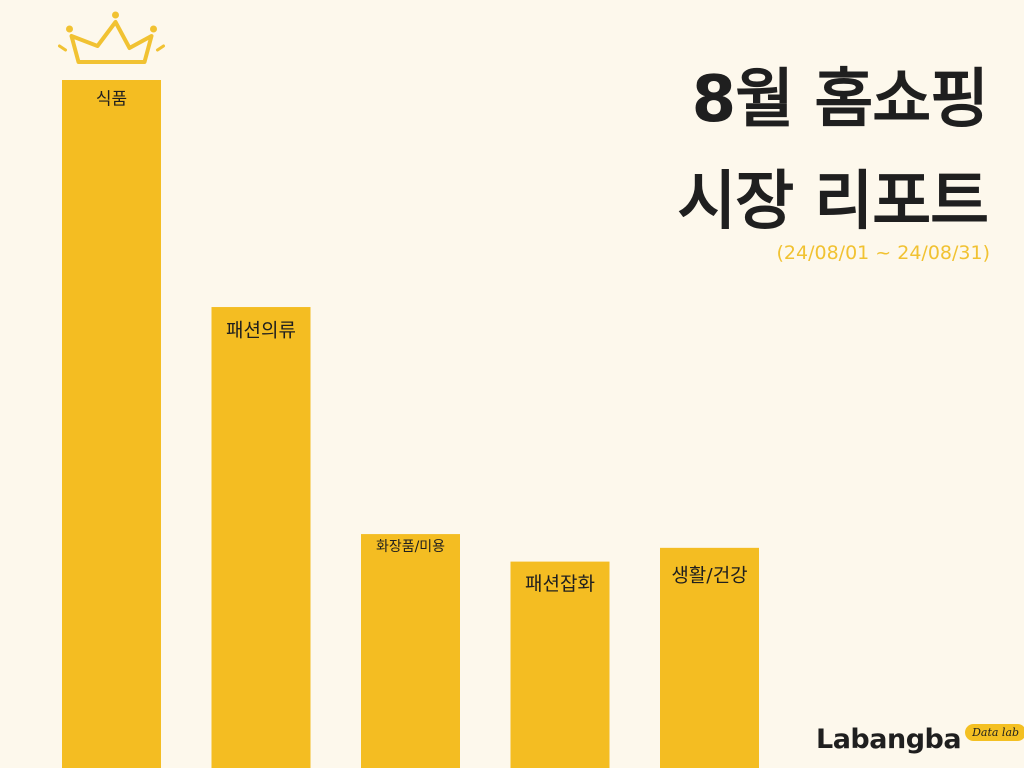 Image resolution: width=1024 pixels, height=768 pixels. I want to click on page-title-line-2: 시장 리포트, so click(833, 202).